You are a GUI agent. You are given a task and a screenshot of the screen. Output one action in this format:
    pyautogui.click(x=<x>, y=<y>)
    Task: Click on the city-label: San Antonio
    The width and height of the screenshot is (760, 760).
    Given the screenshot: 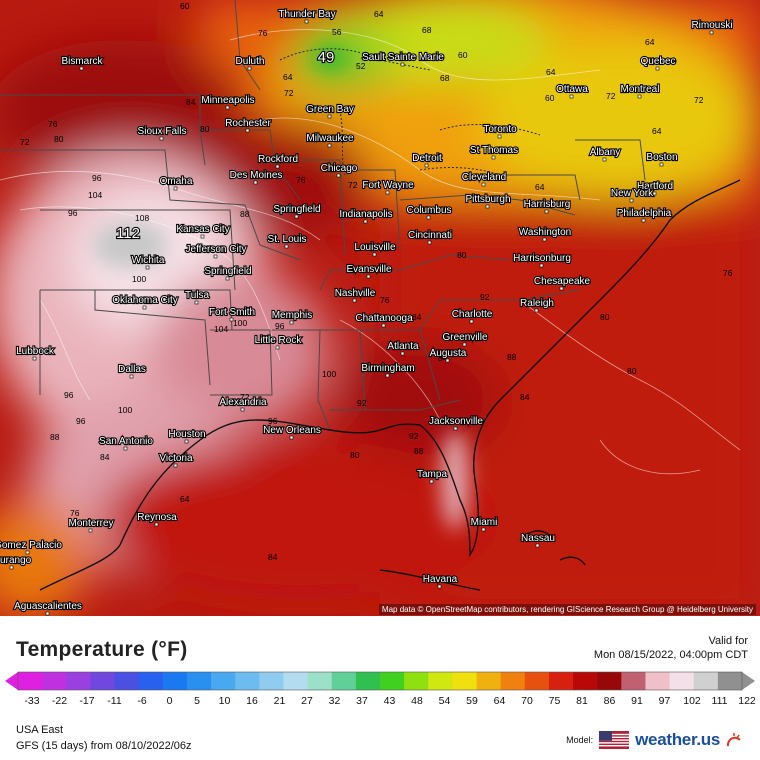 What is the action you would take?
    pyautogui.click(x=126, y=441)
    